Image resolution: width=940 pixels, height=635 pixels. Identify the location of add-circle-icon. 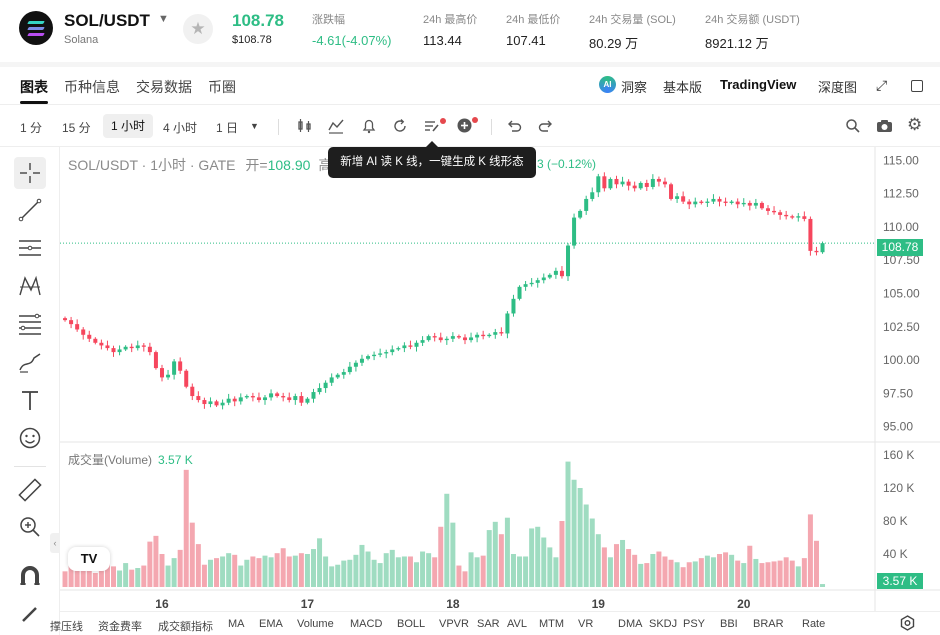
(464, 125).